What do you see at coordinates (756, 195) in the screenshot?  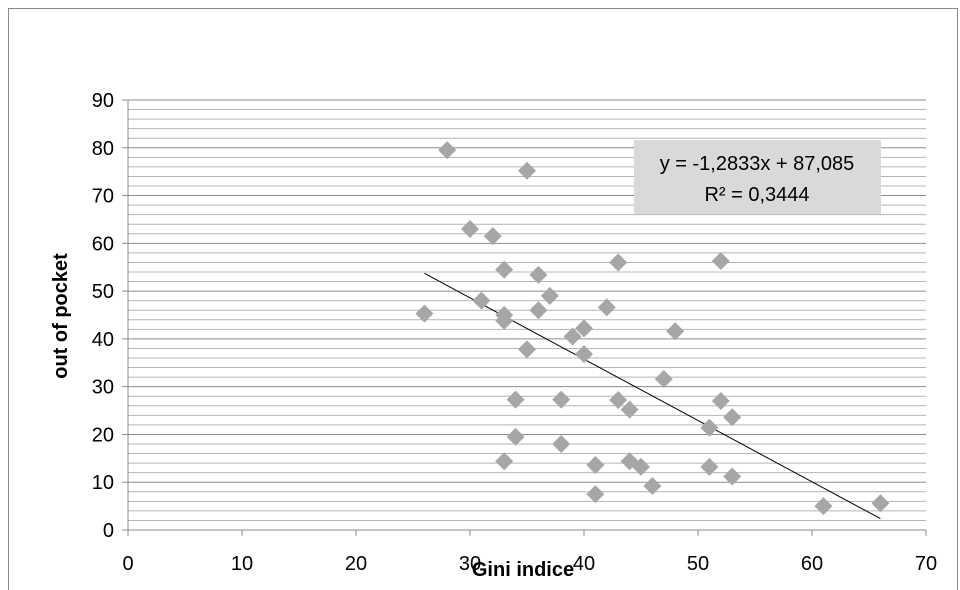 I see `r-squared-label: R² = 0,3444` at bounding box center [756, 195].